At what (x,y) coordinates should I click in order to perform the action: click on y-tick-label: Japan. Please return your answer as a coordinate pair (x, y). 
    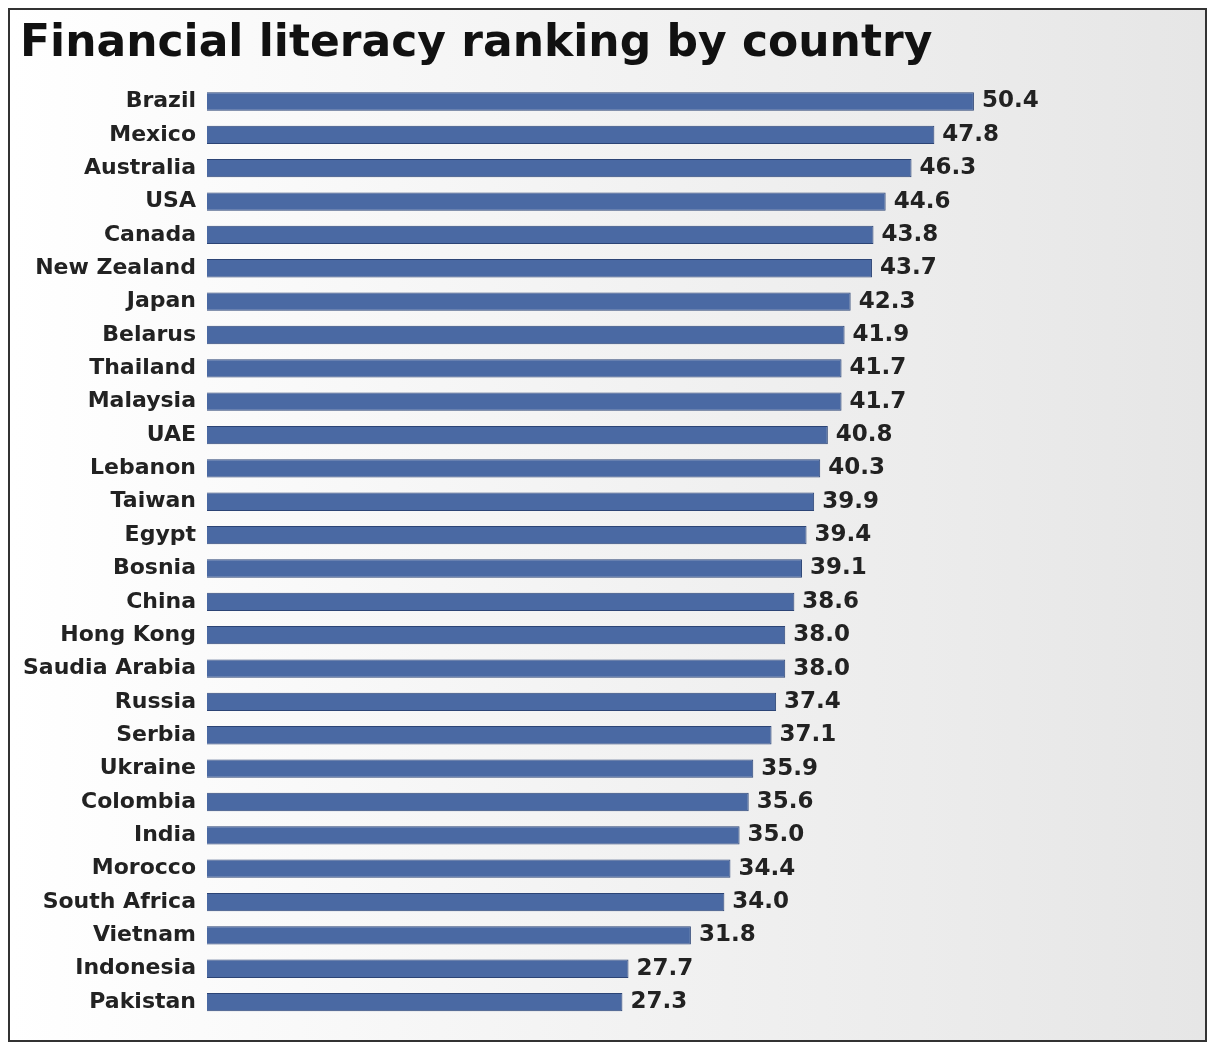
    Looking at the image, I should click on (160, 300).